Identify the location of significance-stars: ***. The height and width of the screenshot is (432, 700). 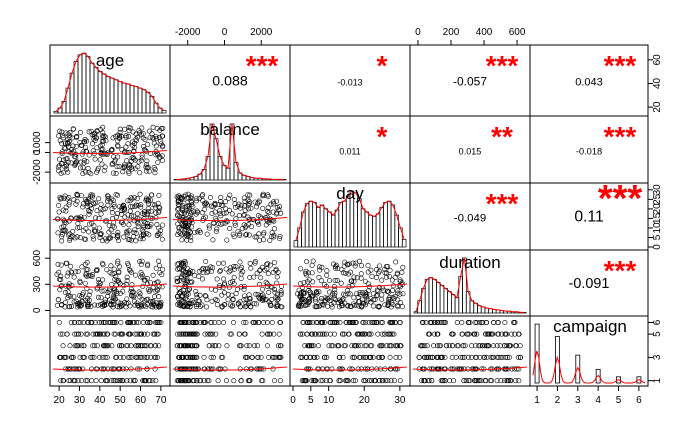
(620, 270).